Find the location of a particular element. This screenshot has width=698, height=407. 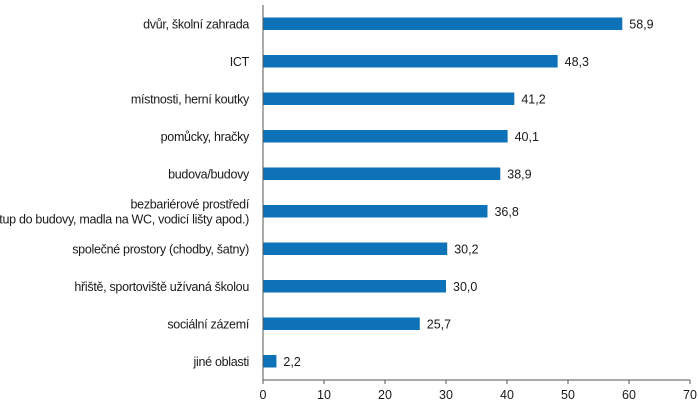

x-tick-label: 50 is located at coordinates (568, 395).